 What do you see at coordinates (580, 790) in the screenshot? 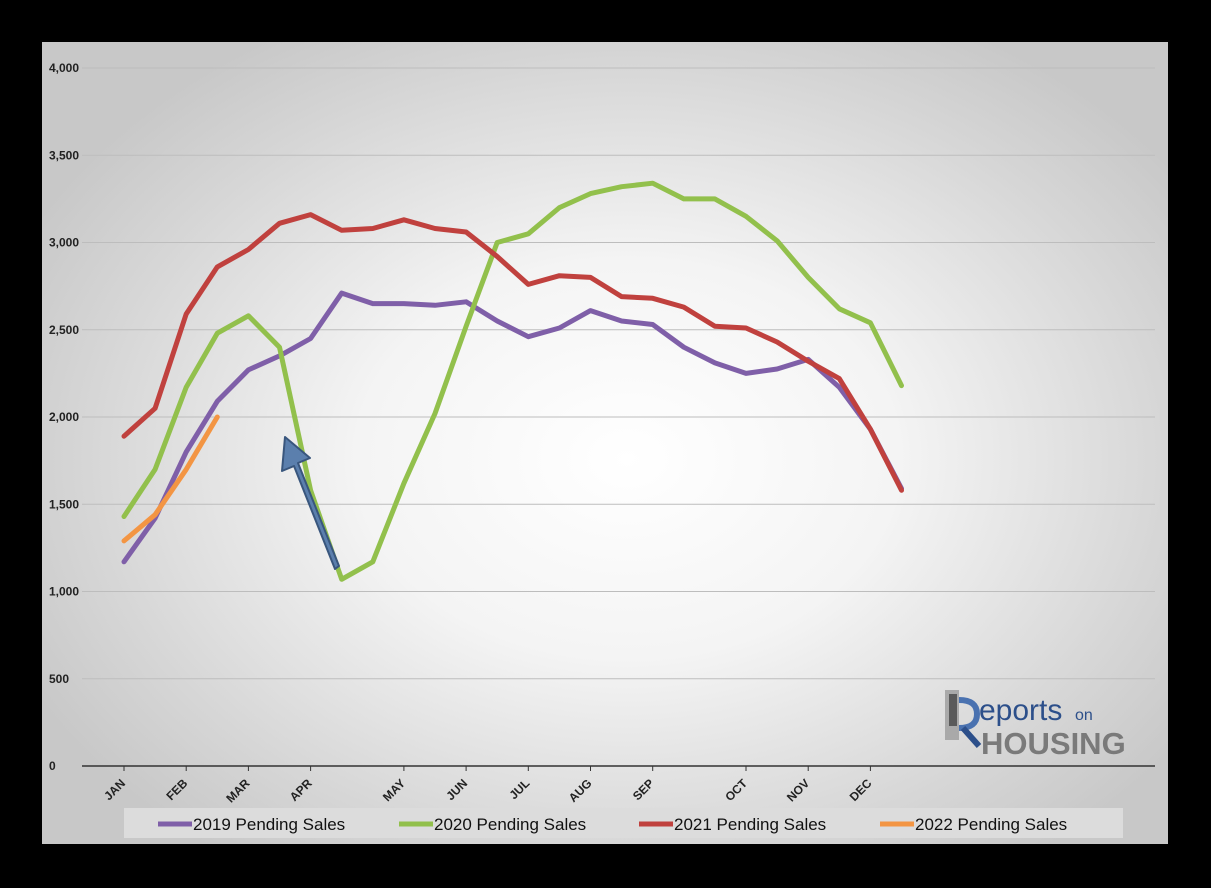
I see `x-tick-label: AUG` at bounding box center [580, 790].